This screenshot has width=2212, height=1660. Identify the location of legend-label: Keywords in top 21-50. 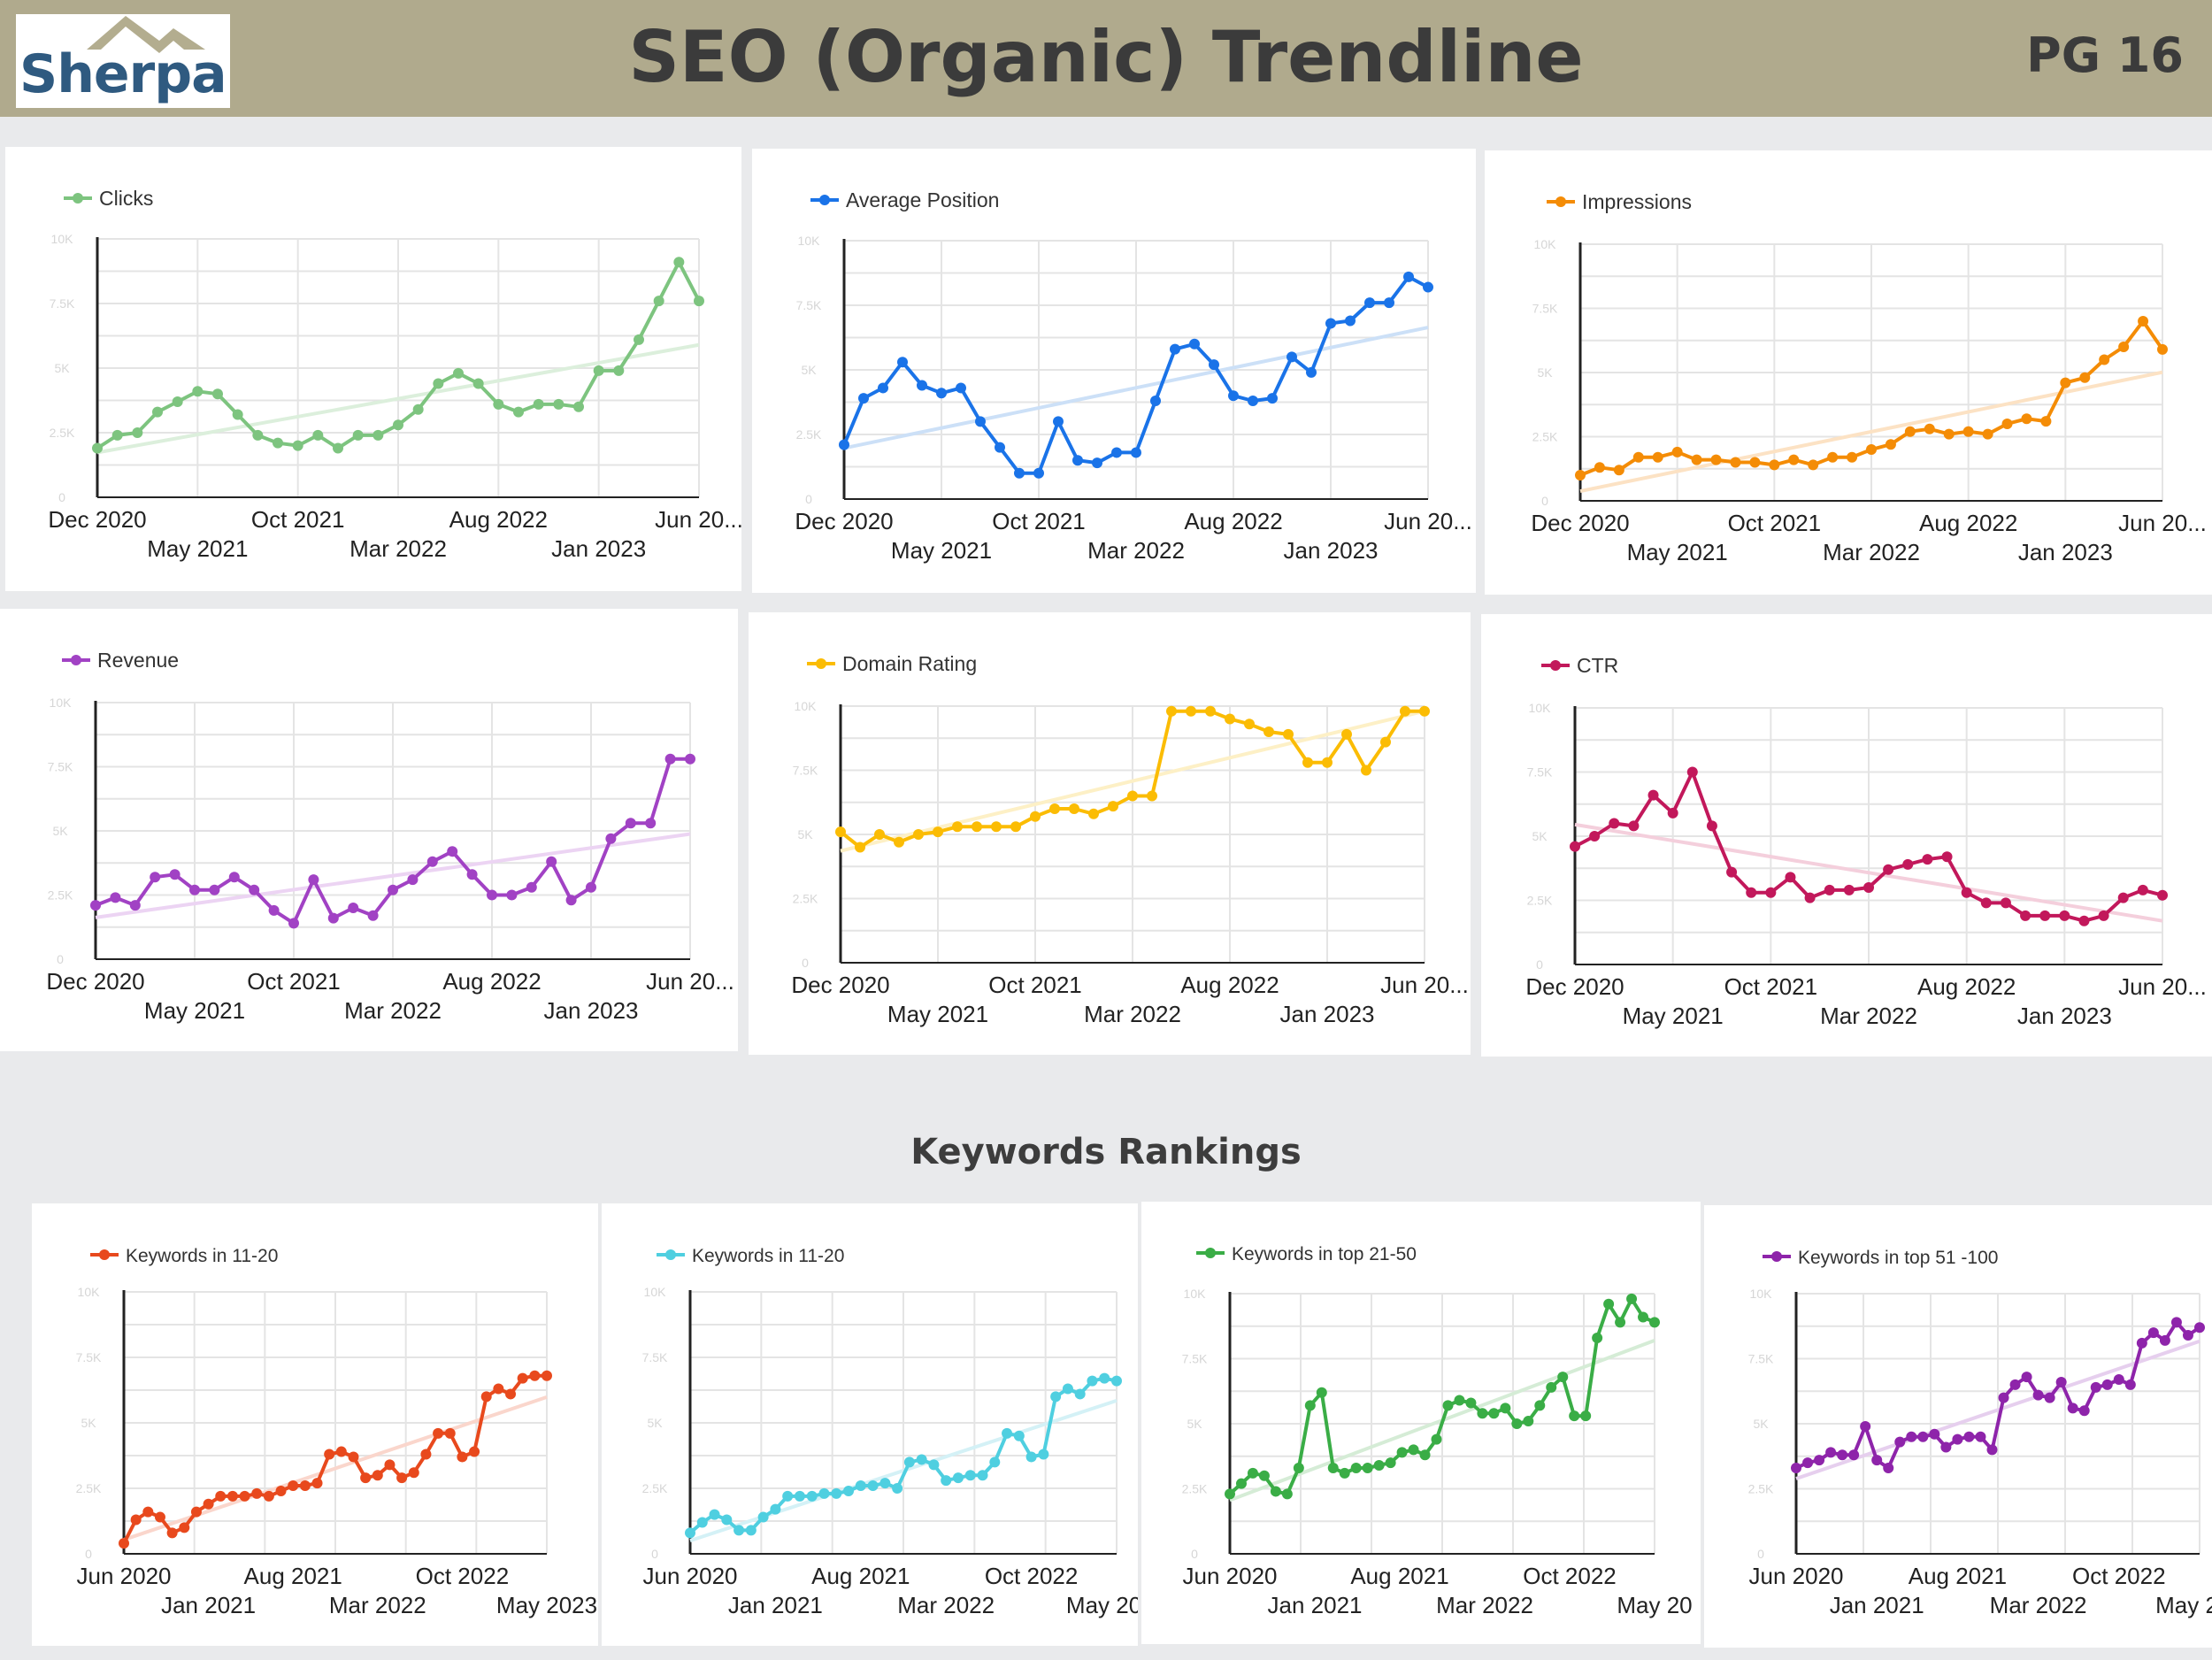
(1325, 1254).